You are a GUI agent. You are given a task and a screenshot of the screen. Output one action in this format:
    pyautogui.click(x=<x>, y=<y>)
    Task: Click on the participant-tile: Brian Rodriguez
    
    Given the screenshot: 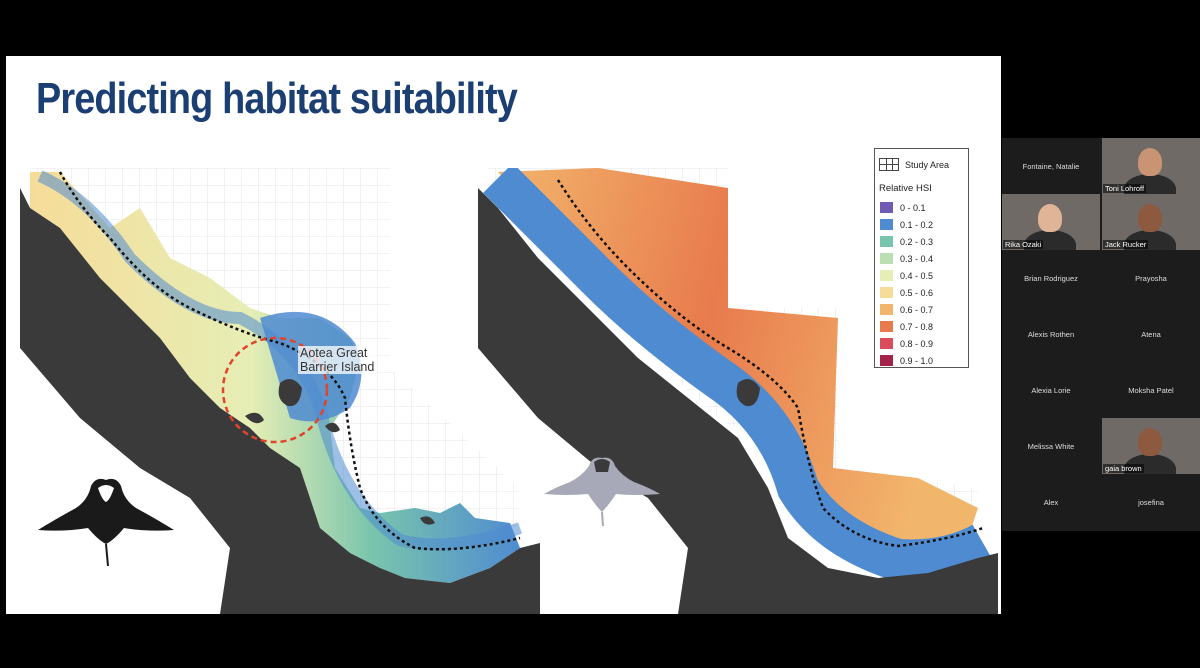 What is the action you would take?
    pyautogui.click(x=1051, y=278)
    